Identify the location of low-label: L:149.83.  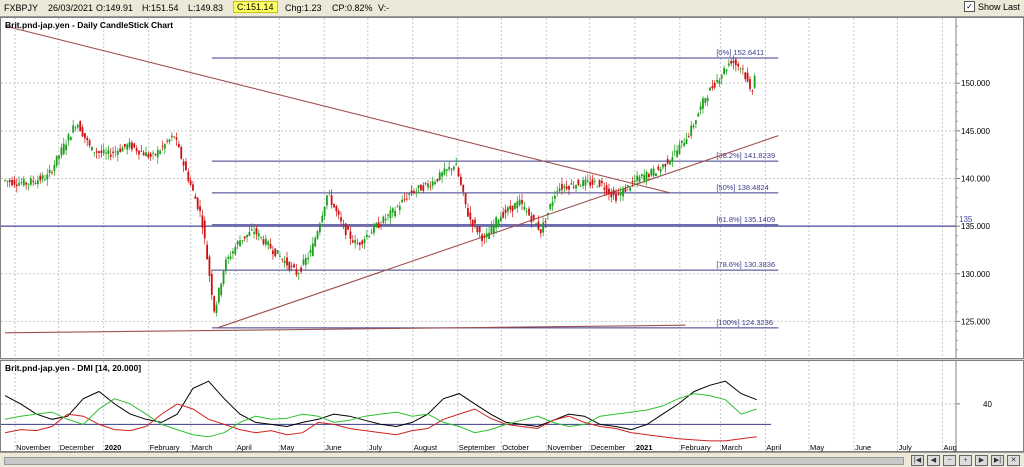
(206, 8).